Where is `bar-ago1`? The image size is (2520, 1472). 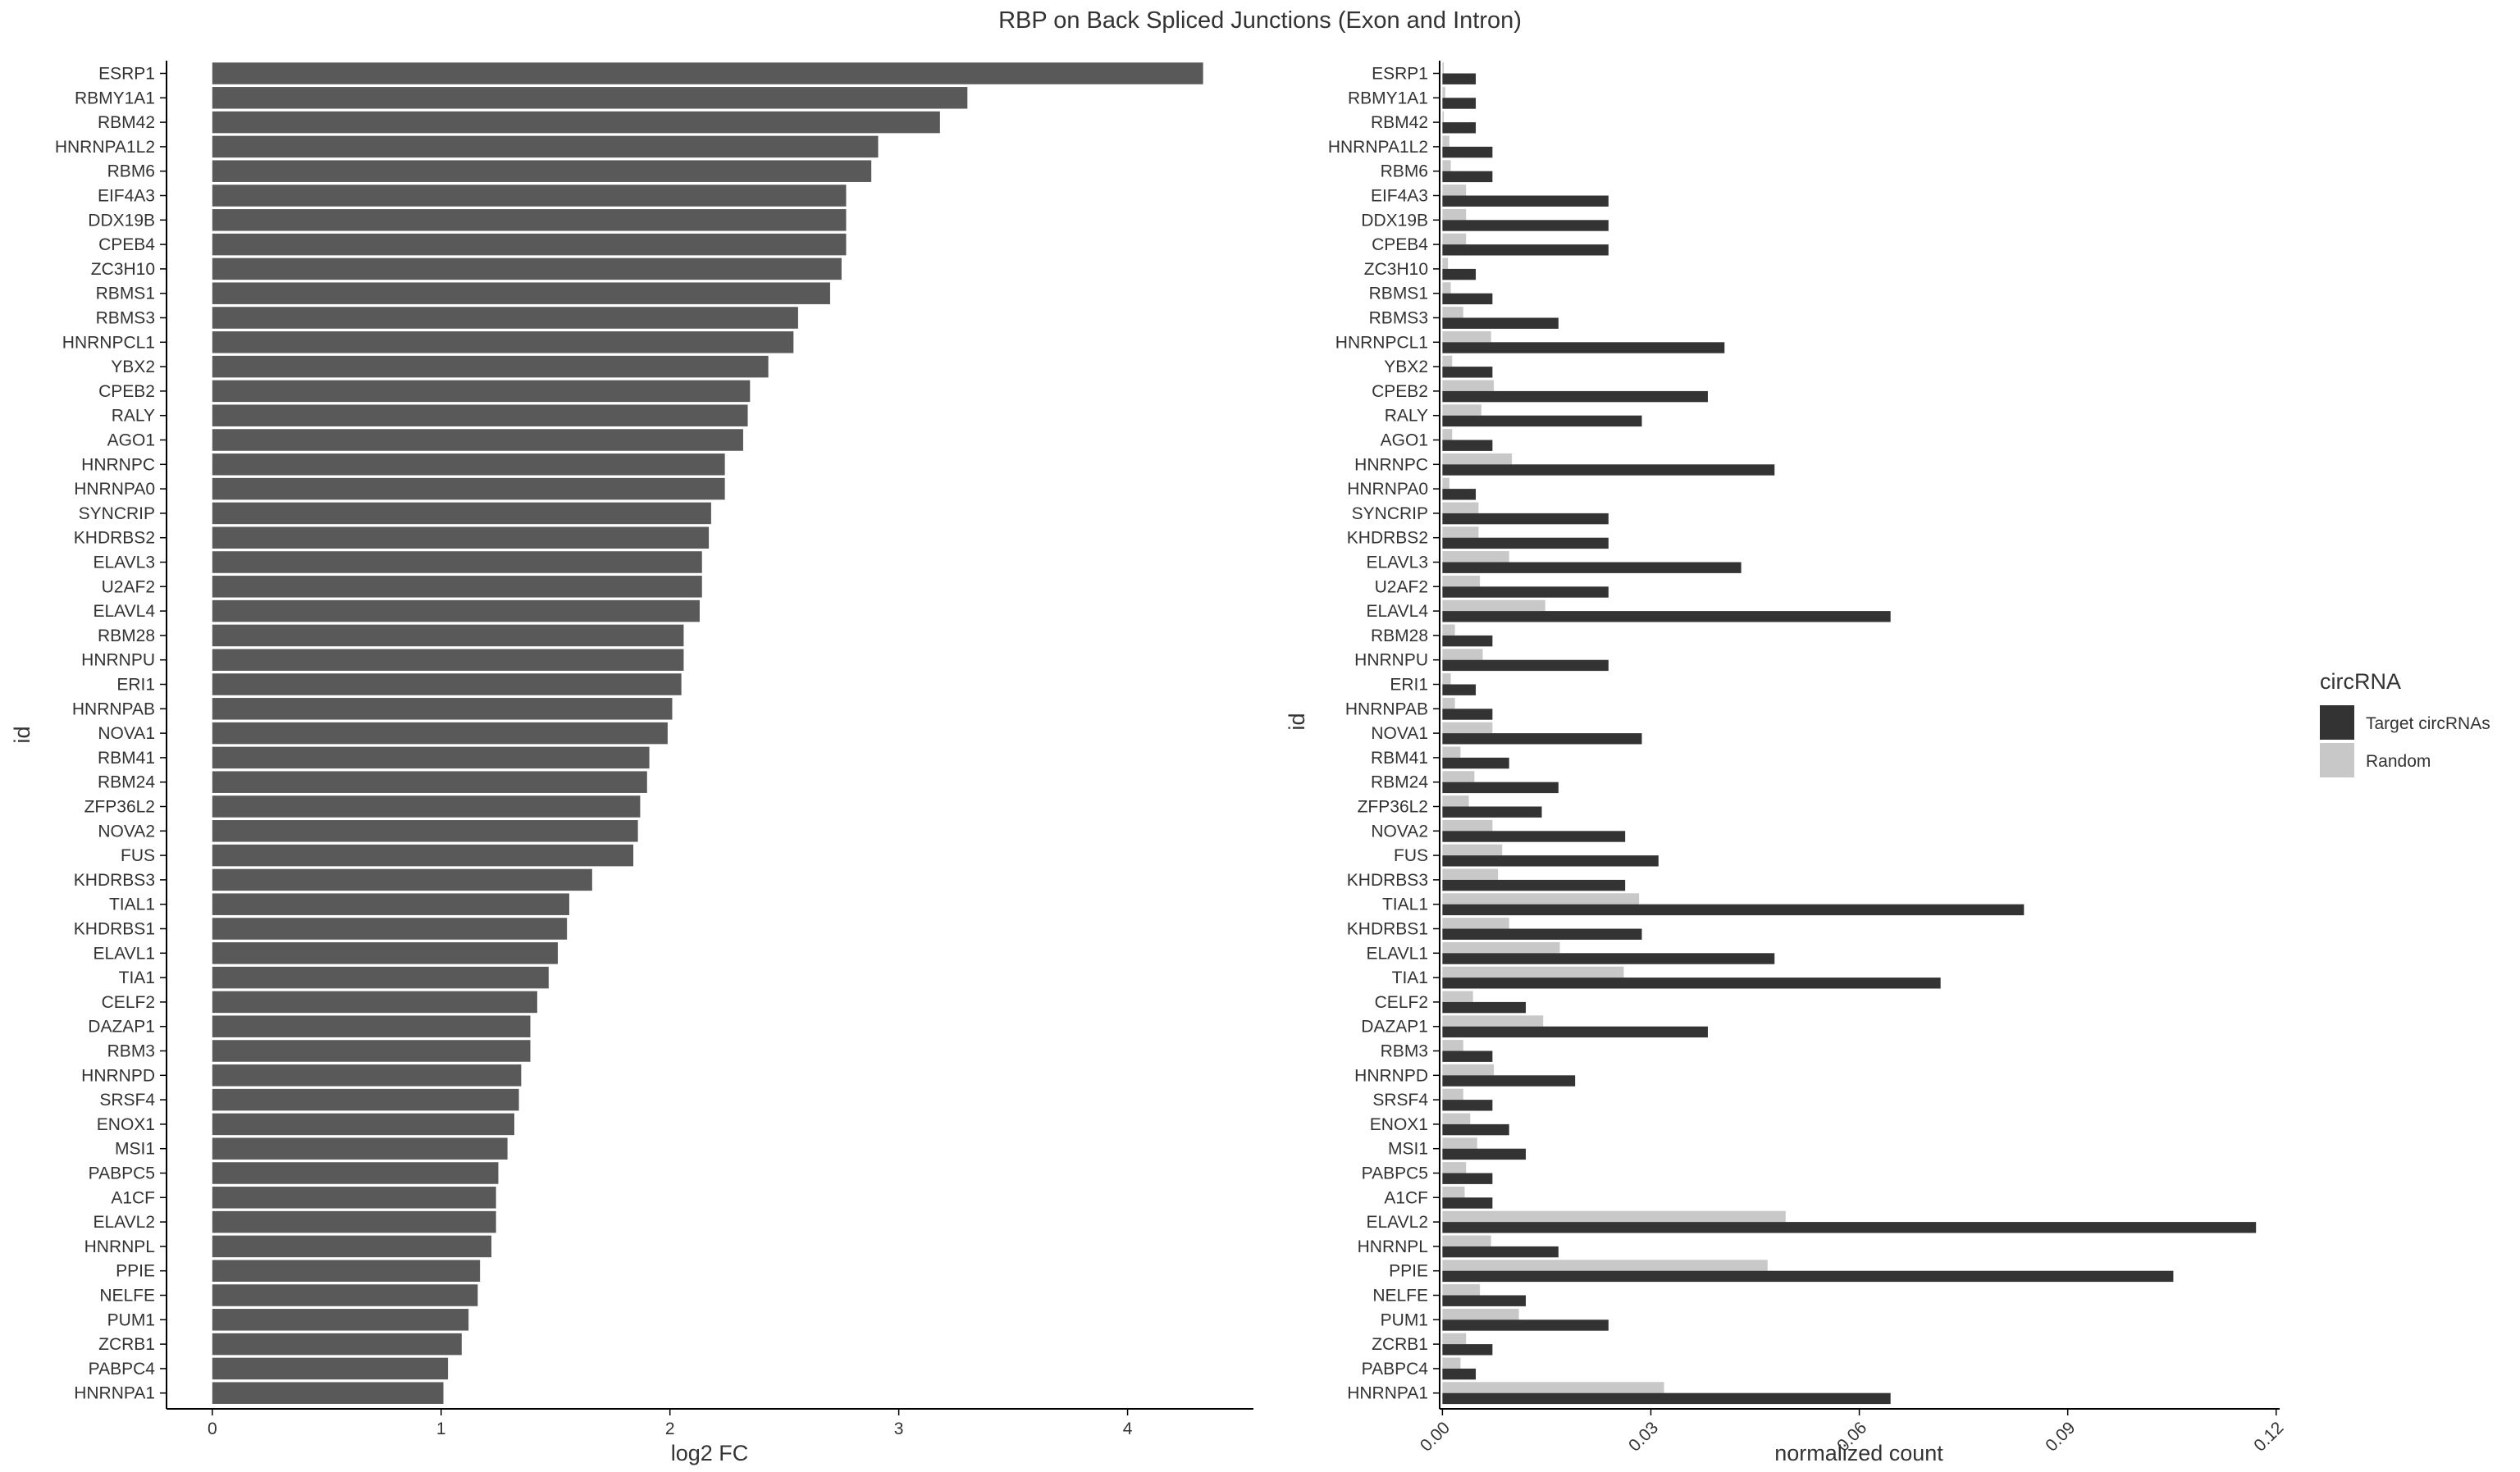 bar-ago1 is located at coordinates (478, 440).